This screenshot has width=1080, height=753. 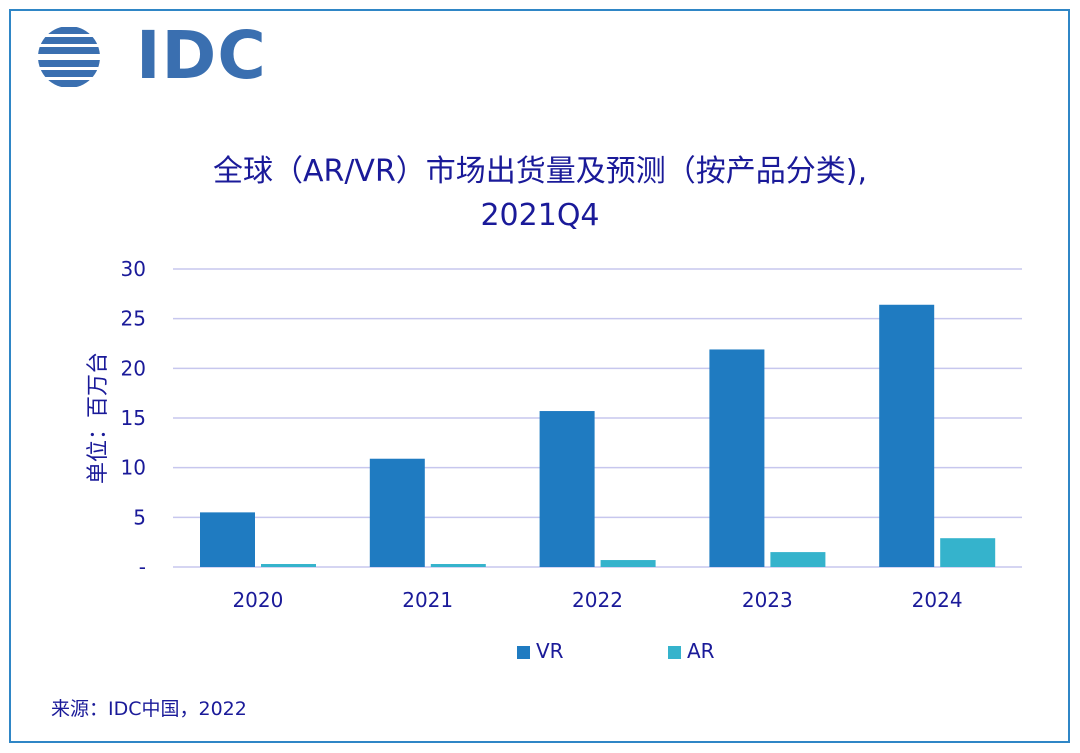 I want to click on chart-title: 全球（AR/VR）市场出货量及预测（按产品分类),, so click(x=540, y=171).